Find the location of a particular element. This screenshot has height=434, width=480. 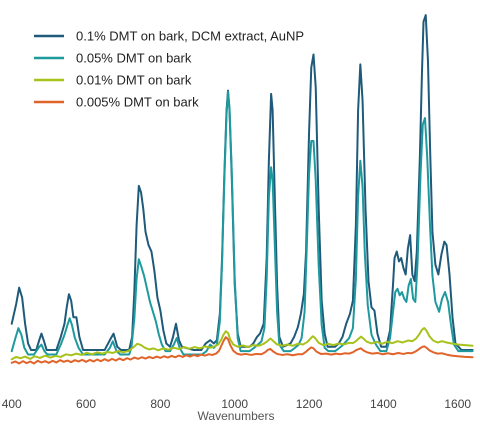

legend-item-2: 0.05% DMT on bark is located at coordinates (113, 58).